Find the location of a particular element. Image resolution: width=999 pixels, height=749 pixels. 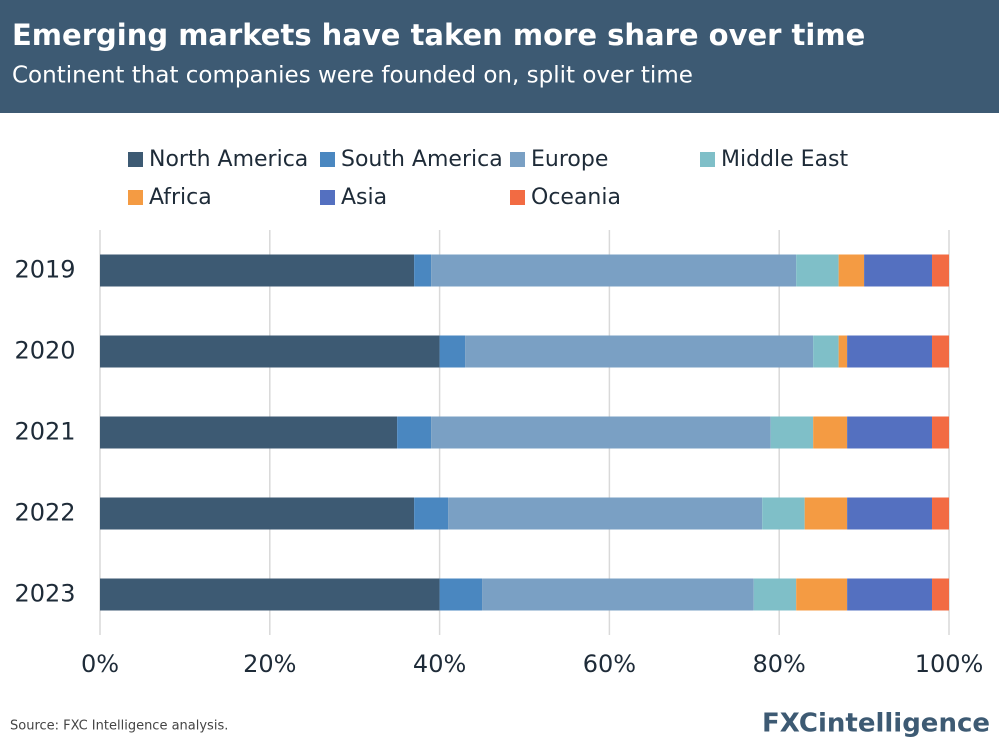

y-tick-label: 2022 is located at coordinates (44, 513).